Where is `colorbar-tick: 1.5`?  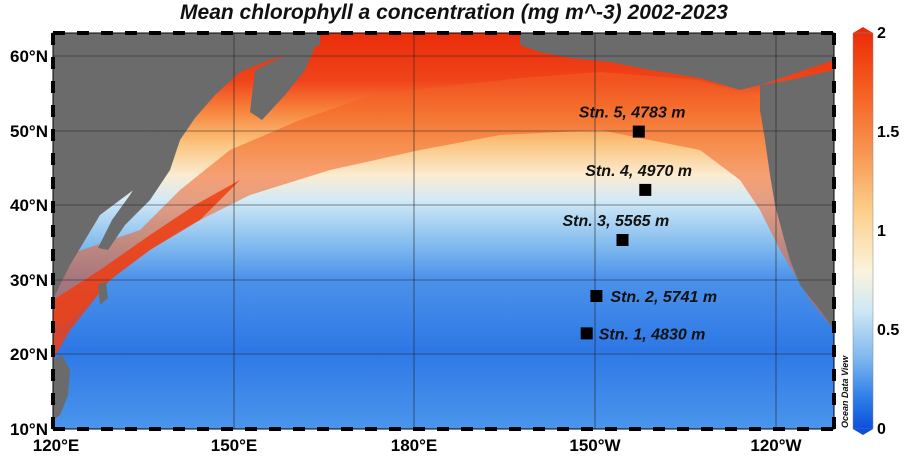 colorbar-tick: 1.5 is located at coordinates (888, 132).